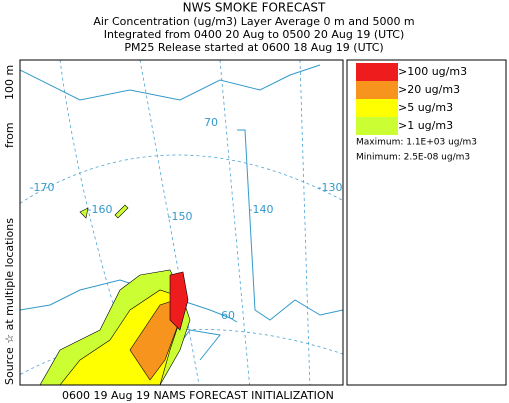 This screenshot has width=509, height=403. I want to click on map-label: -170, so click(42, 187).